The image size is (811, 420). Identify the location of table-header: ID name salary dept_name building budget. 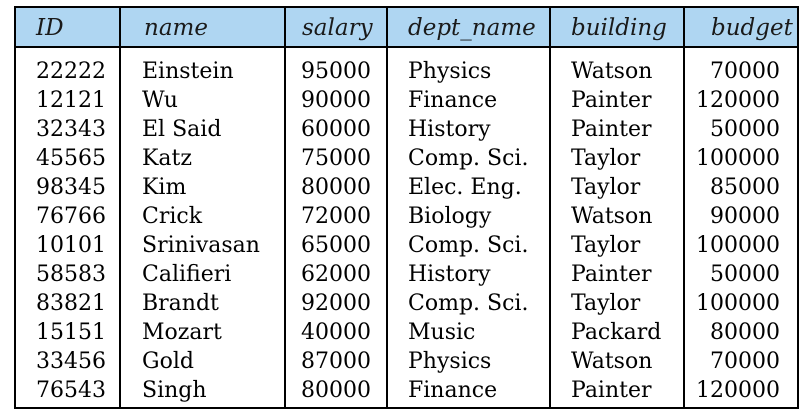
(406, 28).